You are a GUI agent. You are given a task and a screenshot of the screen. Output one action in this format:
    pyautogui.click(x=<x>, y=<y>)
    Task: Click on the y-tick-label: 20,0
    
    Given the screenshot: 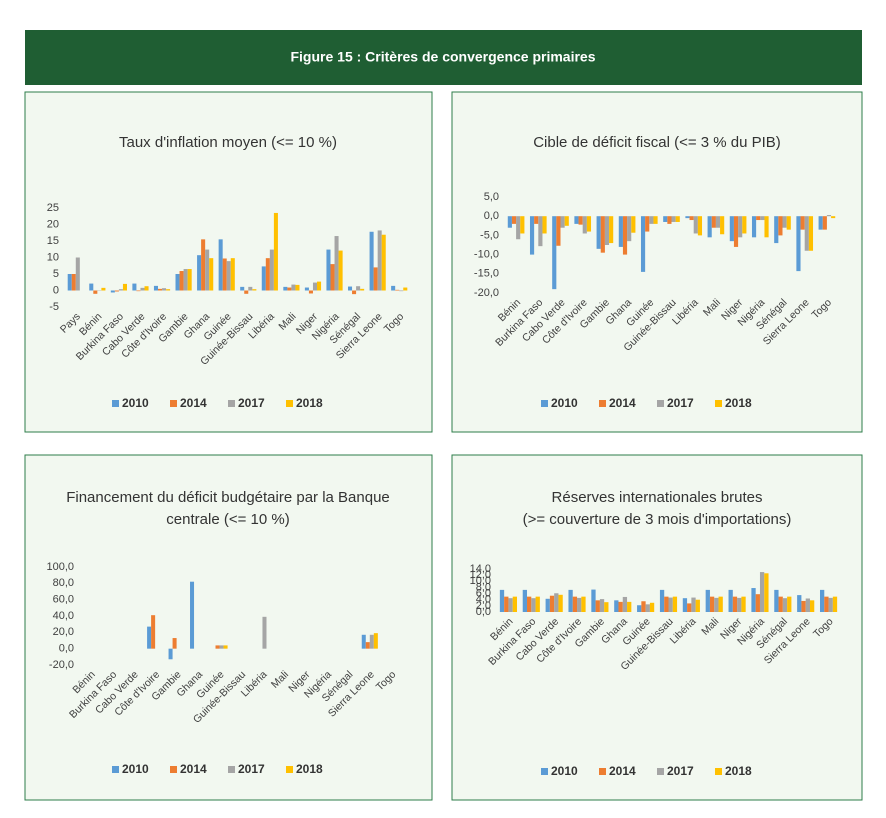 What is the action you would take?
    pyautogui.click(x=63, y=632)
    